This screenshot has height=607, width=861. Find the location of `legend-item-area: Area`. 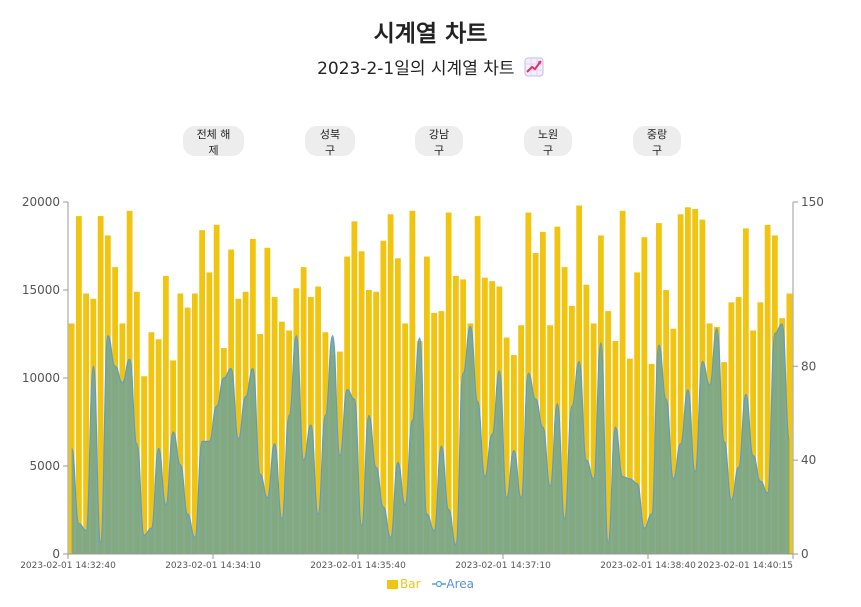

legend-item-area: Area is located at coordinates (453, 584).